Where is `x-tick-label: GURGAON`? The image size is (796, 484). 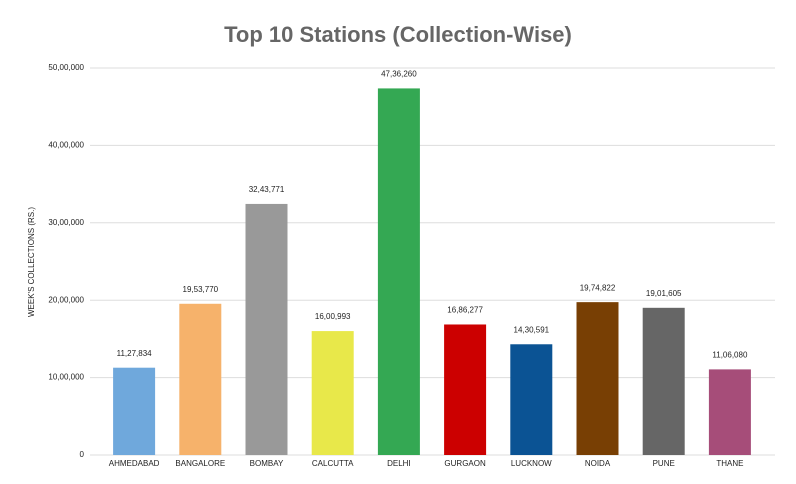 x-tick-label: GURGAON is located at coordinates (465, 463).